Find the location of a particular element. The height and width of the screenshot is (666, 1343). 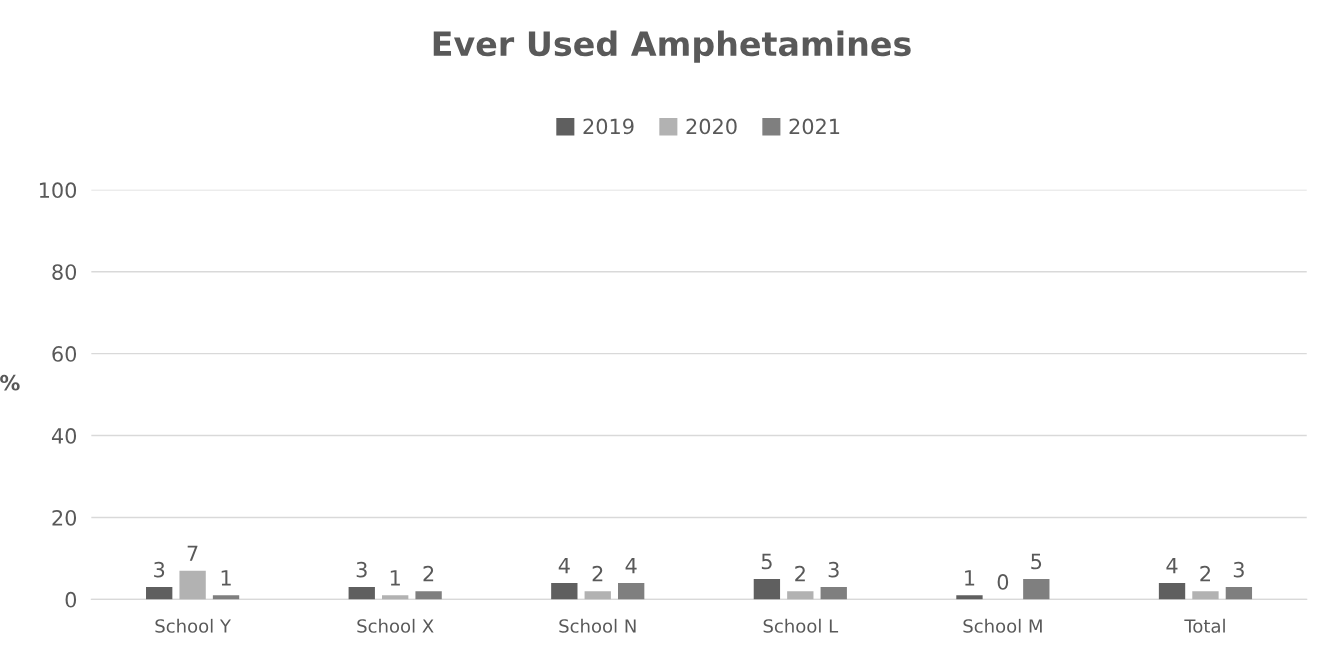

data-label: 0 is located at coordinates (1003, 582).